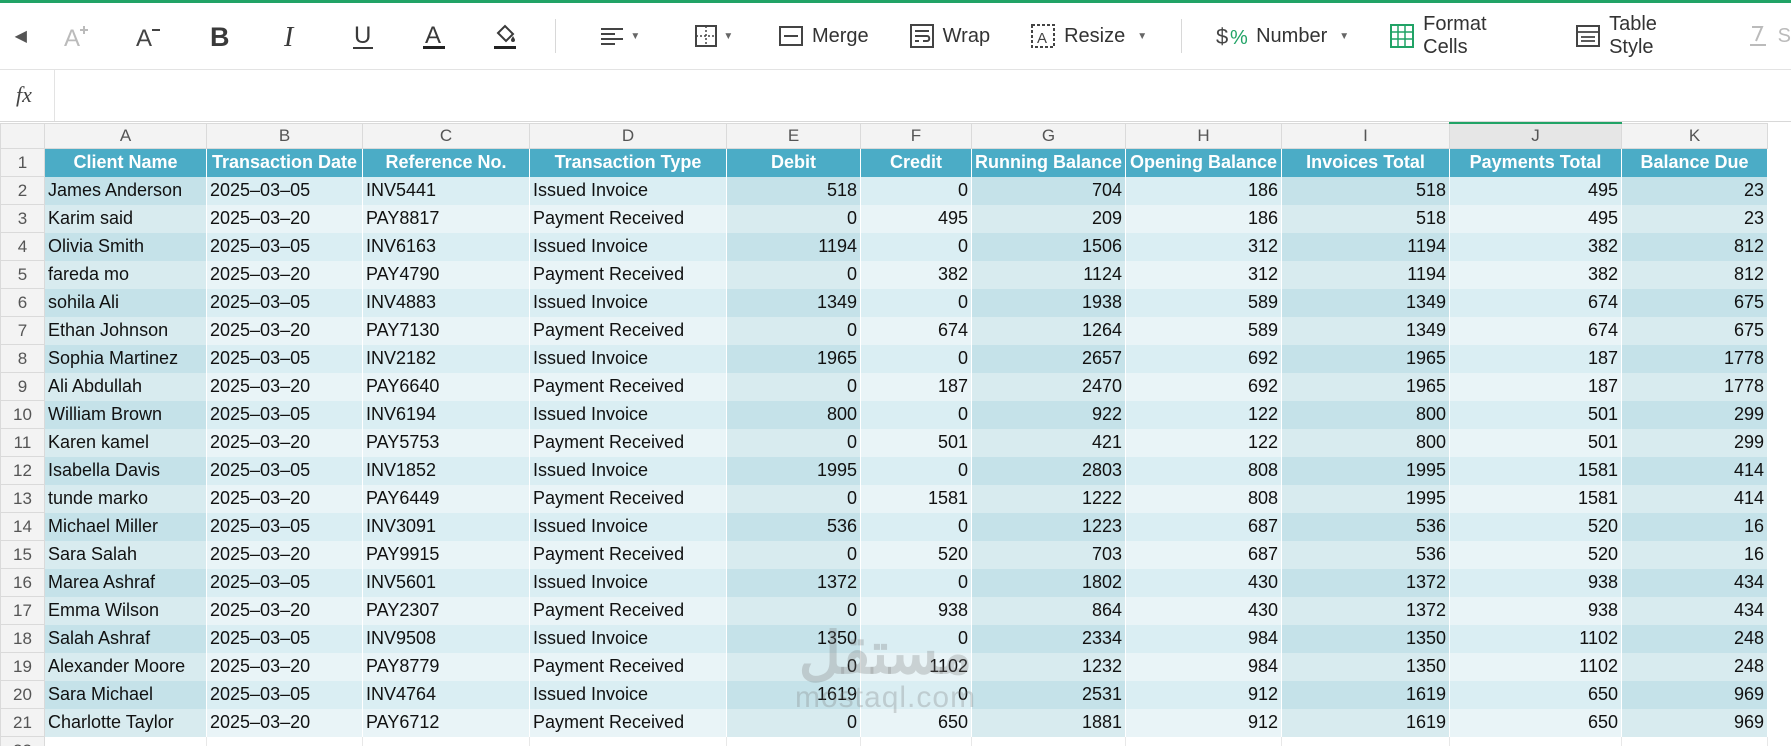  I want to click on table-cell: 1778, so click(1695, 386).